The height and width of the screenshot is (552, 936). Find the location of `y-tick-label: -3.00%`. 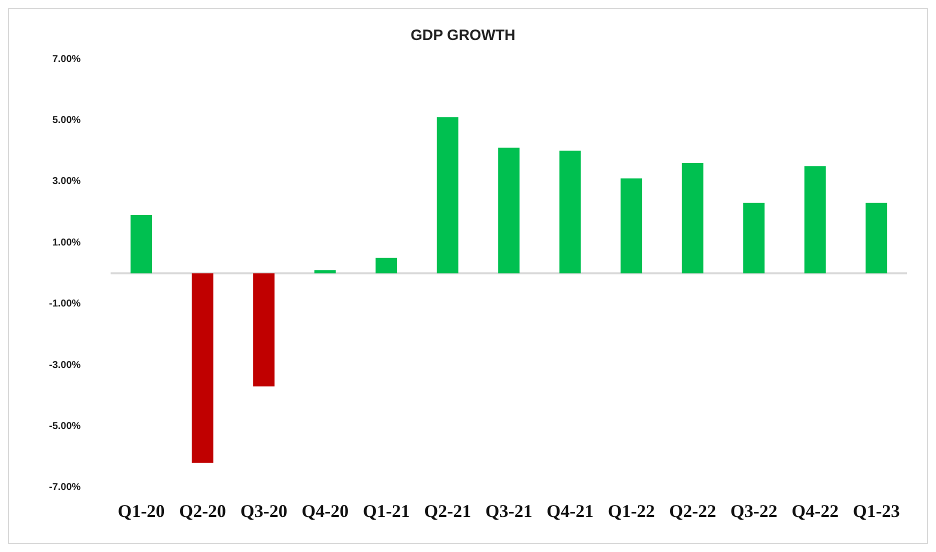

y-tick-label: -3.00% is located at coordinates (64, 365).